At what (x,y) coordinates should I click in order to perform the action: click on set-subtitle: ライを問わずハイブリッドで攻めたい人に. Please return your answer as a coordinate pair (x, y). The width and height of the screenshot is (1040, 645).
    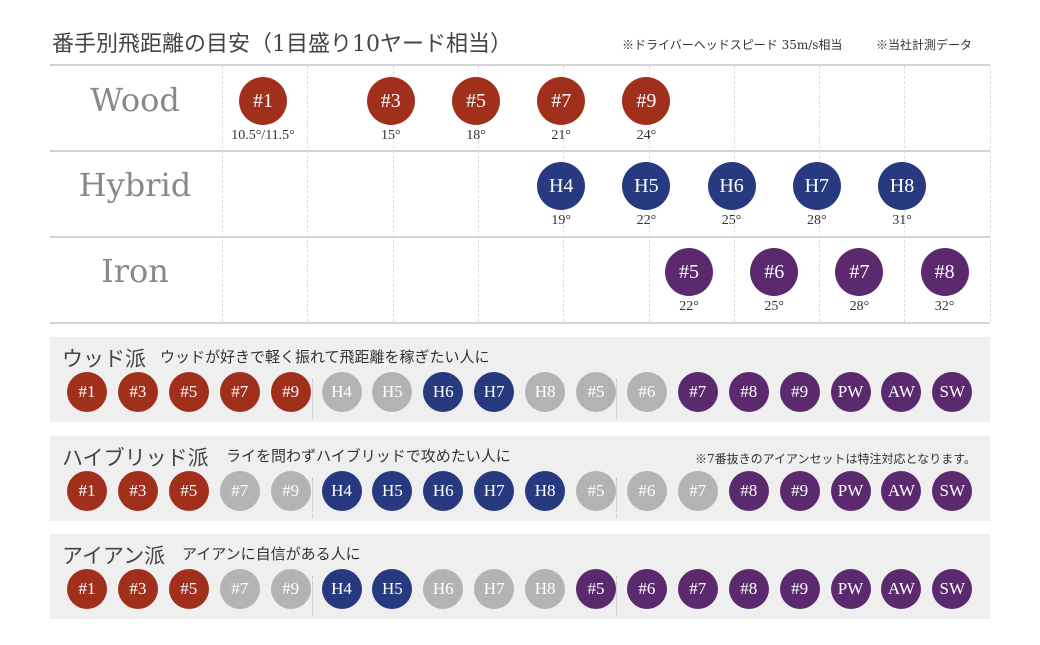
    Looking at the image, I should click on (368, 456).